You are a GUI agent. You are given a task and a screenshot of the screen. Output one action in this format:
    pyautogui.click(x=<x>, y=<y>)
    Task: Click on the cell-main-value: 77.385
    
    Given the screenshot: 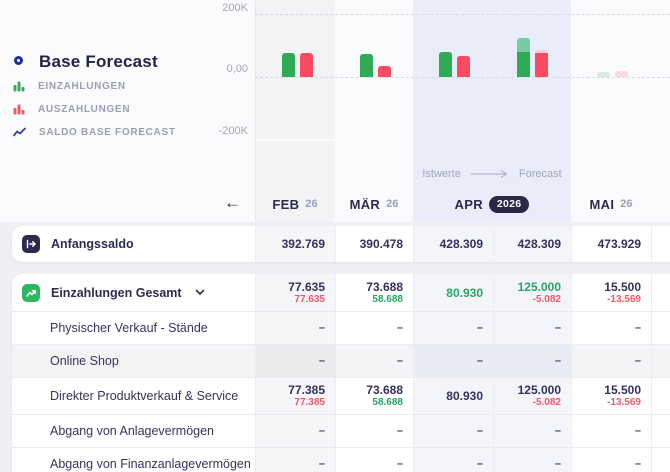 What is the action you would take?
    pyautogui.click(x=306, y=390)
    